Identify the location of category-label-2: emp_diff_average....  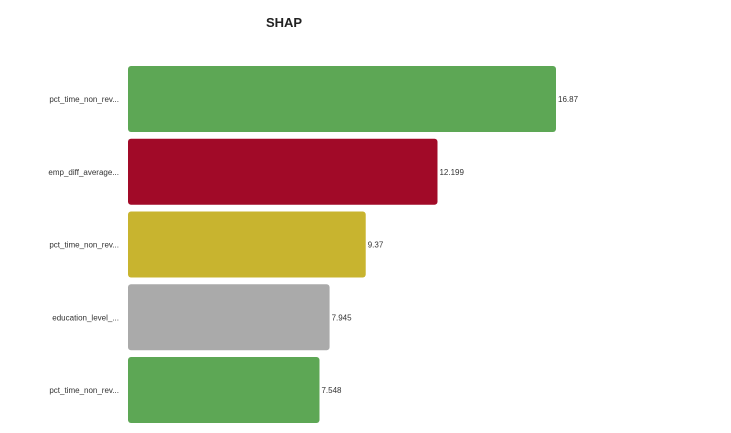
(83, 172).